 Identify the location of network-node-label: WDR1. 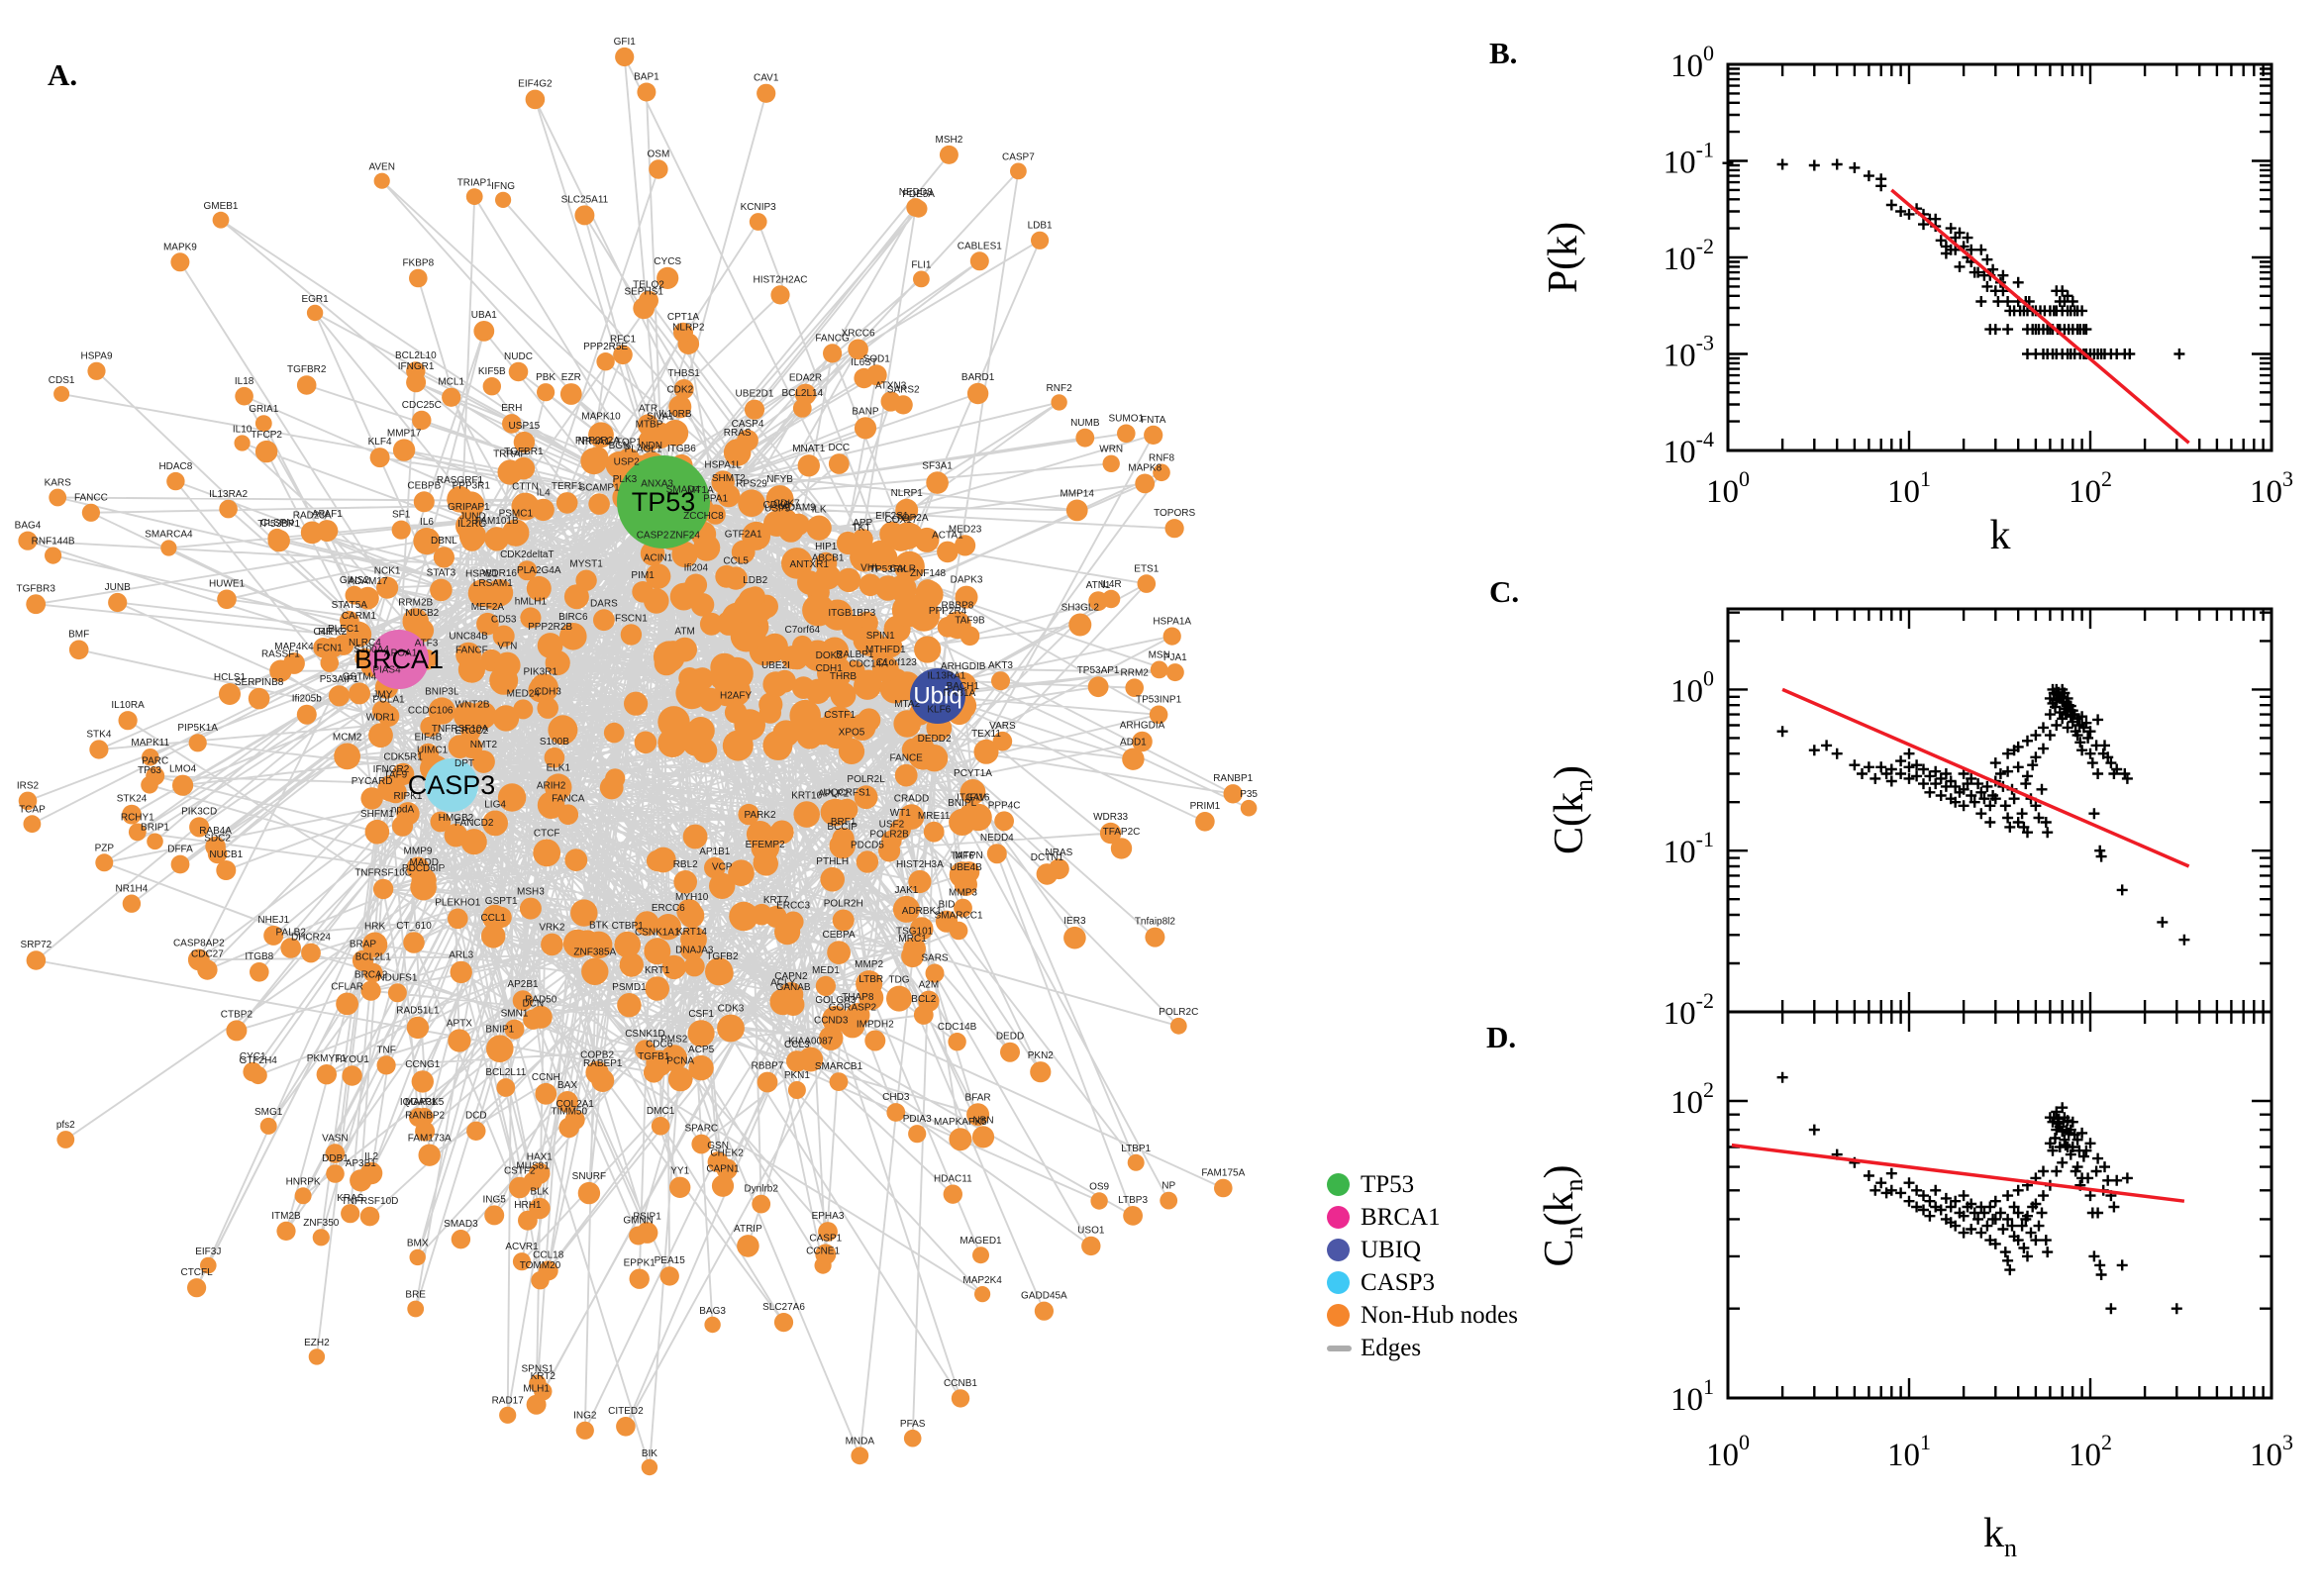
(381, 717).